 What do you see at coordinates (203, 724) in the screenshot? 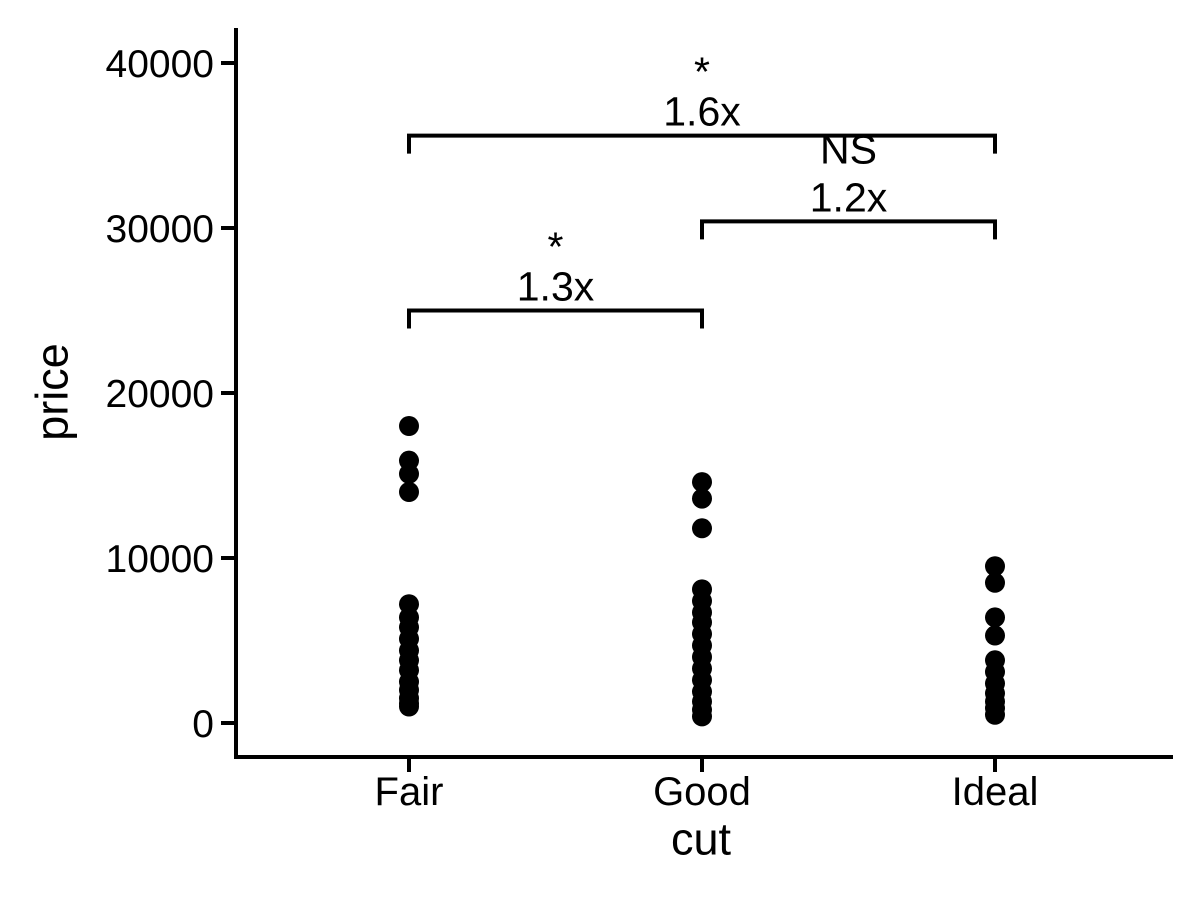
I see `y-tick-label: 0` at bounding box center [203, 724].